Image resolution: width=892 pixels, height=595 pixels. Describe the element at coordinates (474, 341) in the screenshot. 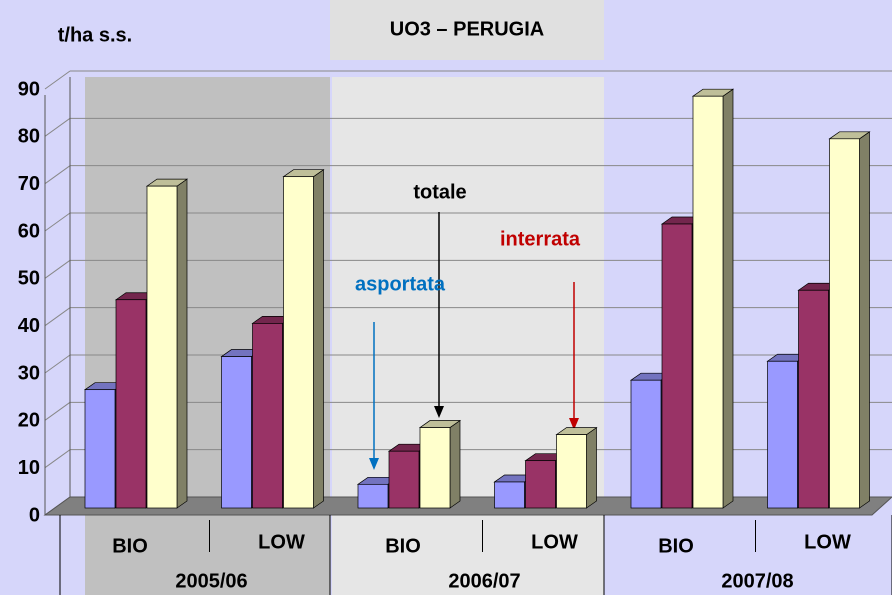

I see `annotation-arrows` at that location.